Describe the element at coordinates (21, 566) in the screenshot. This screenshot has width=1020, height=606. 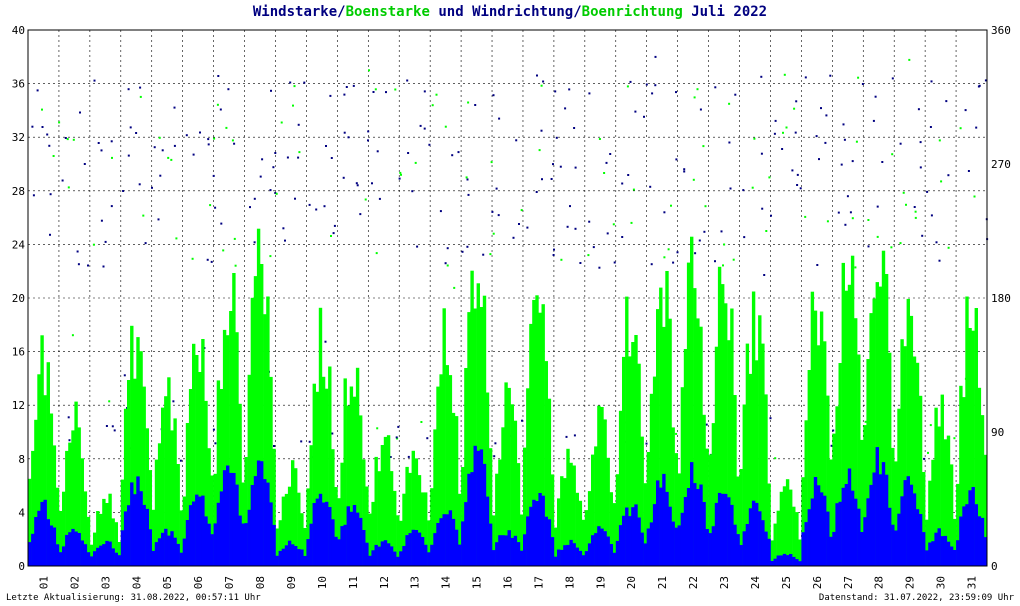
I see `y-left-tick-label: 0` at that location.